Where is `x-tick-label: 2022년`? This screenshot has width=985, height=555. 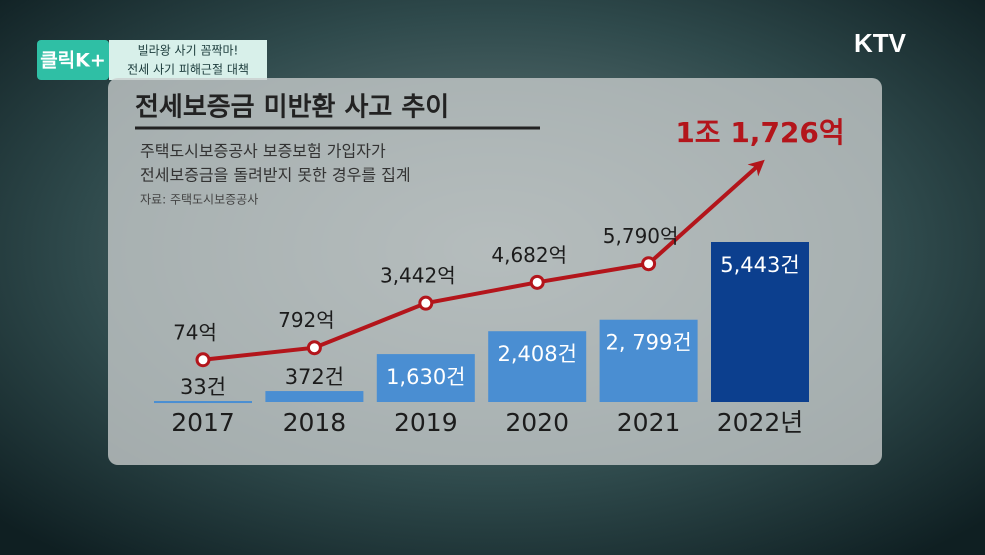 x-tick-label: 2022년 is located at coordinates (760, 422).